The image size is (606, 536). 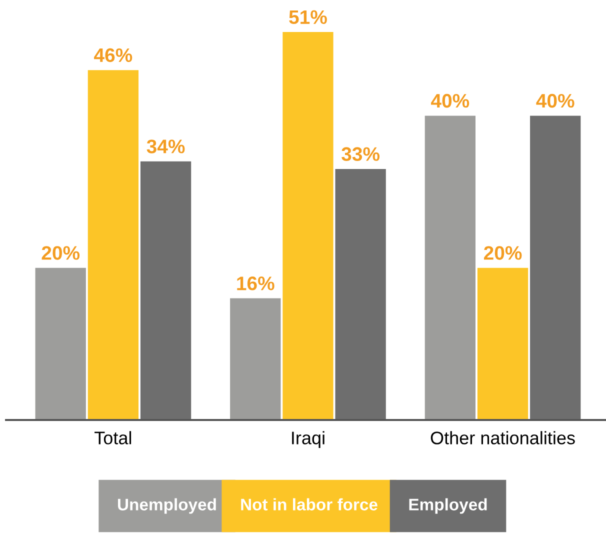 What do you see at coordinates (165, 147) in the screenshot?
I see `data-label: 34%` at bounding box center [165, 147].